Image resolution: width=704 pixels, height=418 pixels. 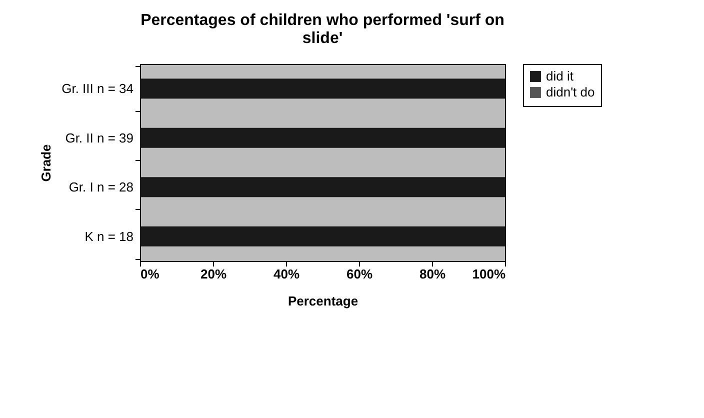 I want to click on x-tick-label: 20%, so click(x=213, y=274).